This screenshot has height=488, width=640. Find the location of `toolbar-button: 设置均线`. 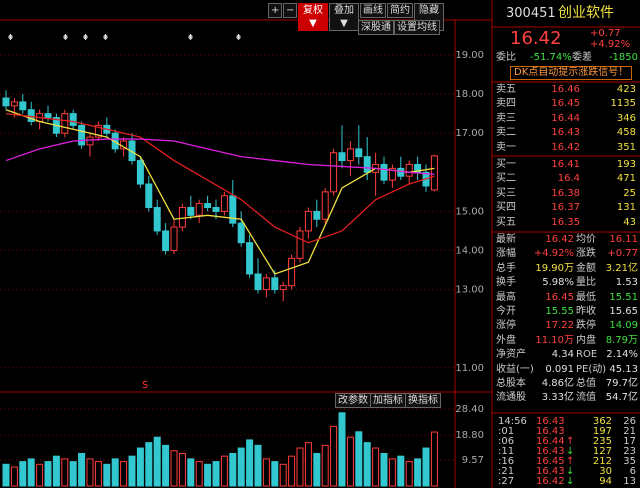

toolbar-button: 设置均线 is located at coordinates (417, 27).